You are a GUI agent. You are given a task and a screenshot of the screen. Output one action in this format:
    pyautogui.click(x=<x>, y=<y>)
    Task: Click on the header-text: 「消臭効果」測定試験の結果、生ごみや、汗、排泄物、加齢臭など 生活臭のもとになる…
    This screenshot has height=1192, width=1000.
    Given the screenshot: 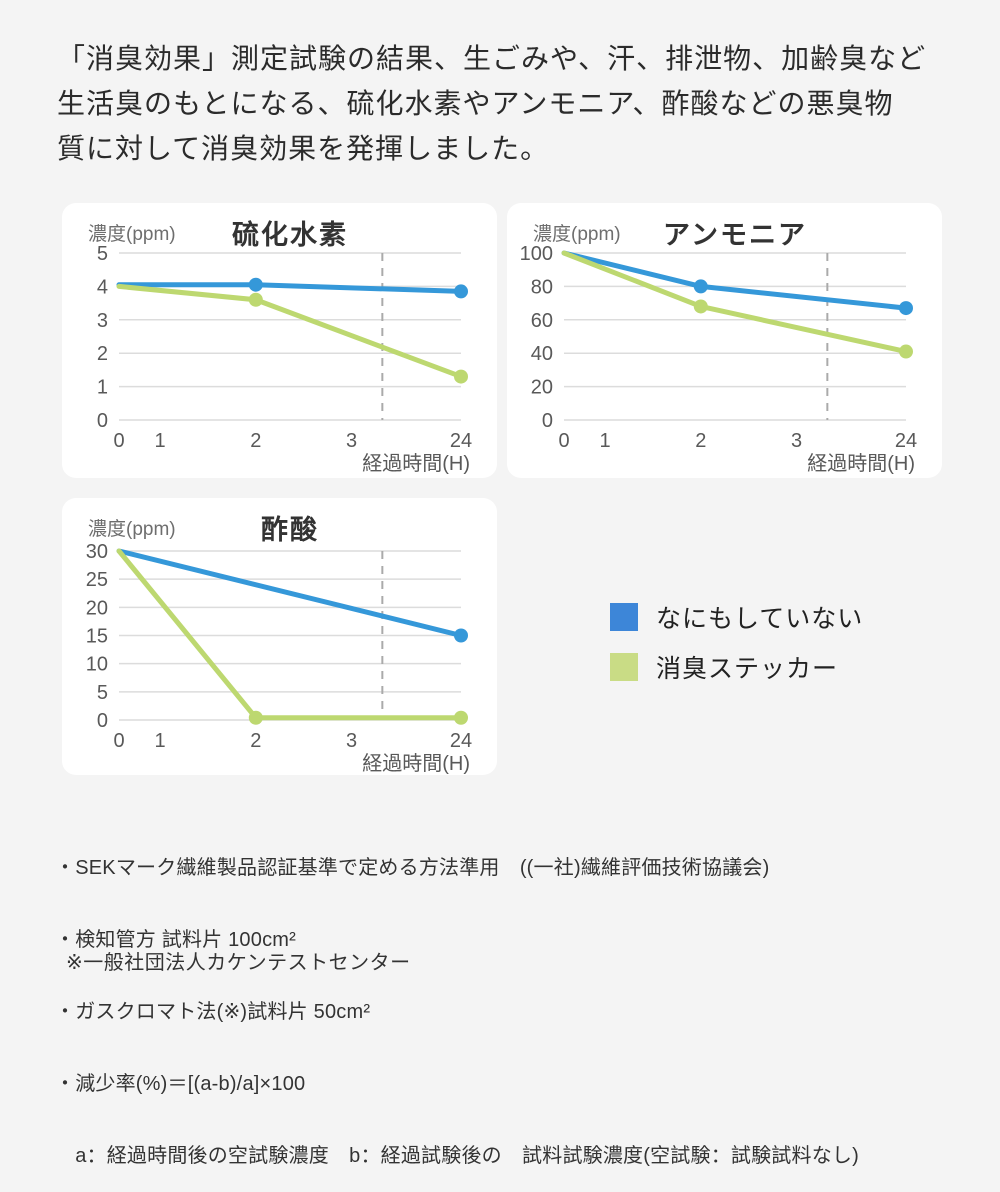 What is the action you would take?
    pyautogui.click(x=491, y=103)
    